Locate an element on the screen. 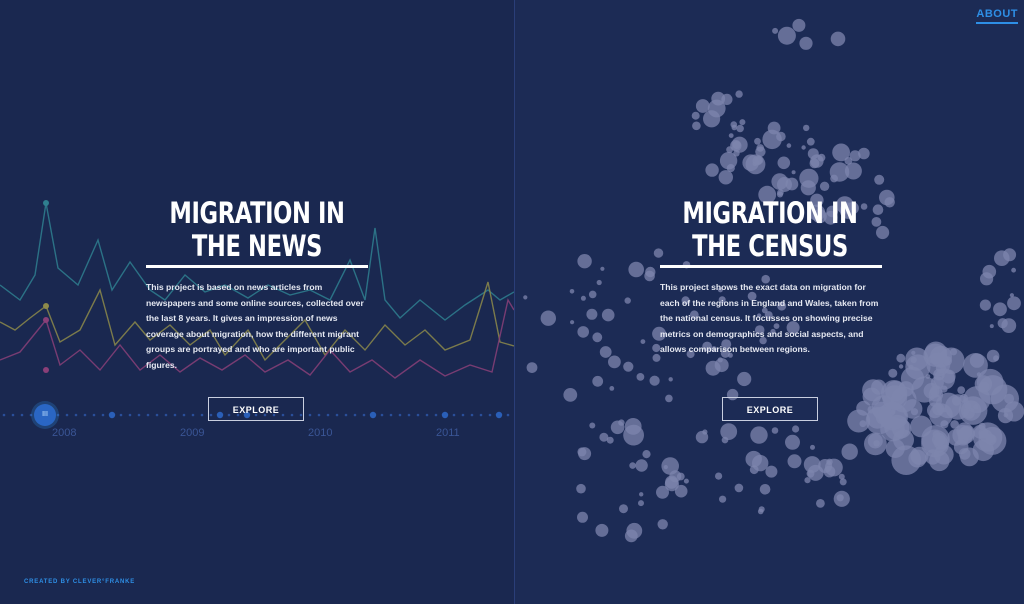  credit-link: CREATED BY CLEVER°FRANKE is located at coordinates (80, 582).